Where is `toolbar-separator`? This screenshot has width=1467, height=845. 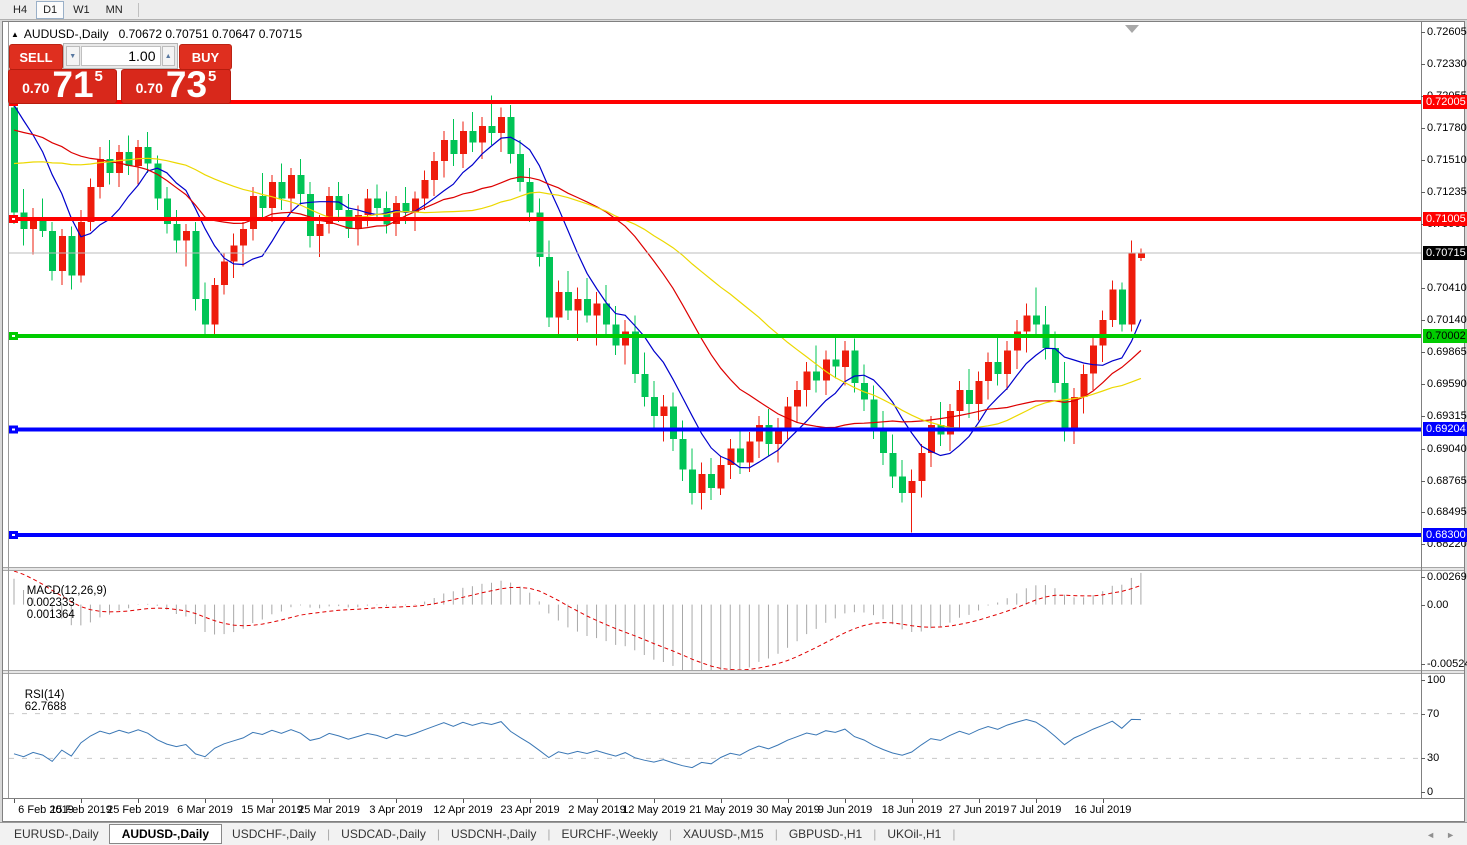
toolbar-separator is located at coordinates (138, 9).